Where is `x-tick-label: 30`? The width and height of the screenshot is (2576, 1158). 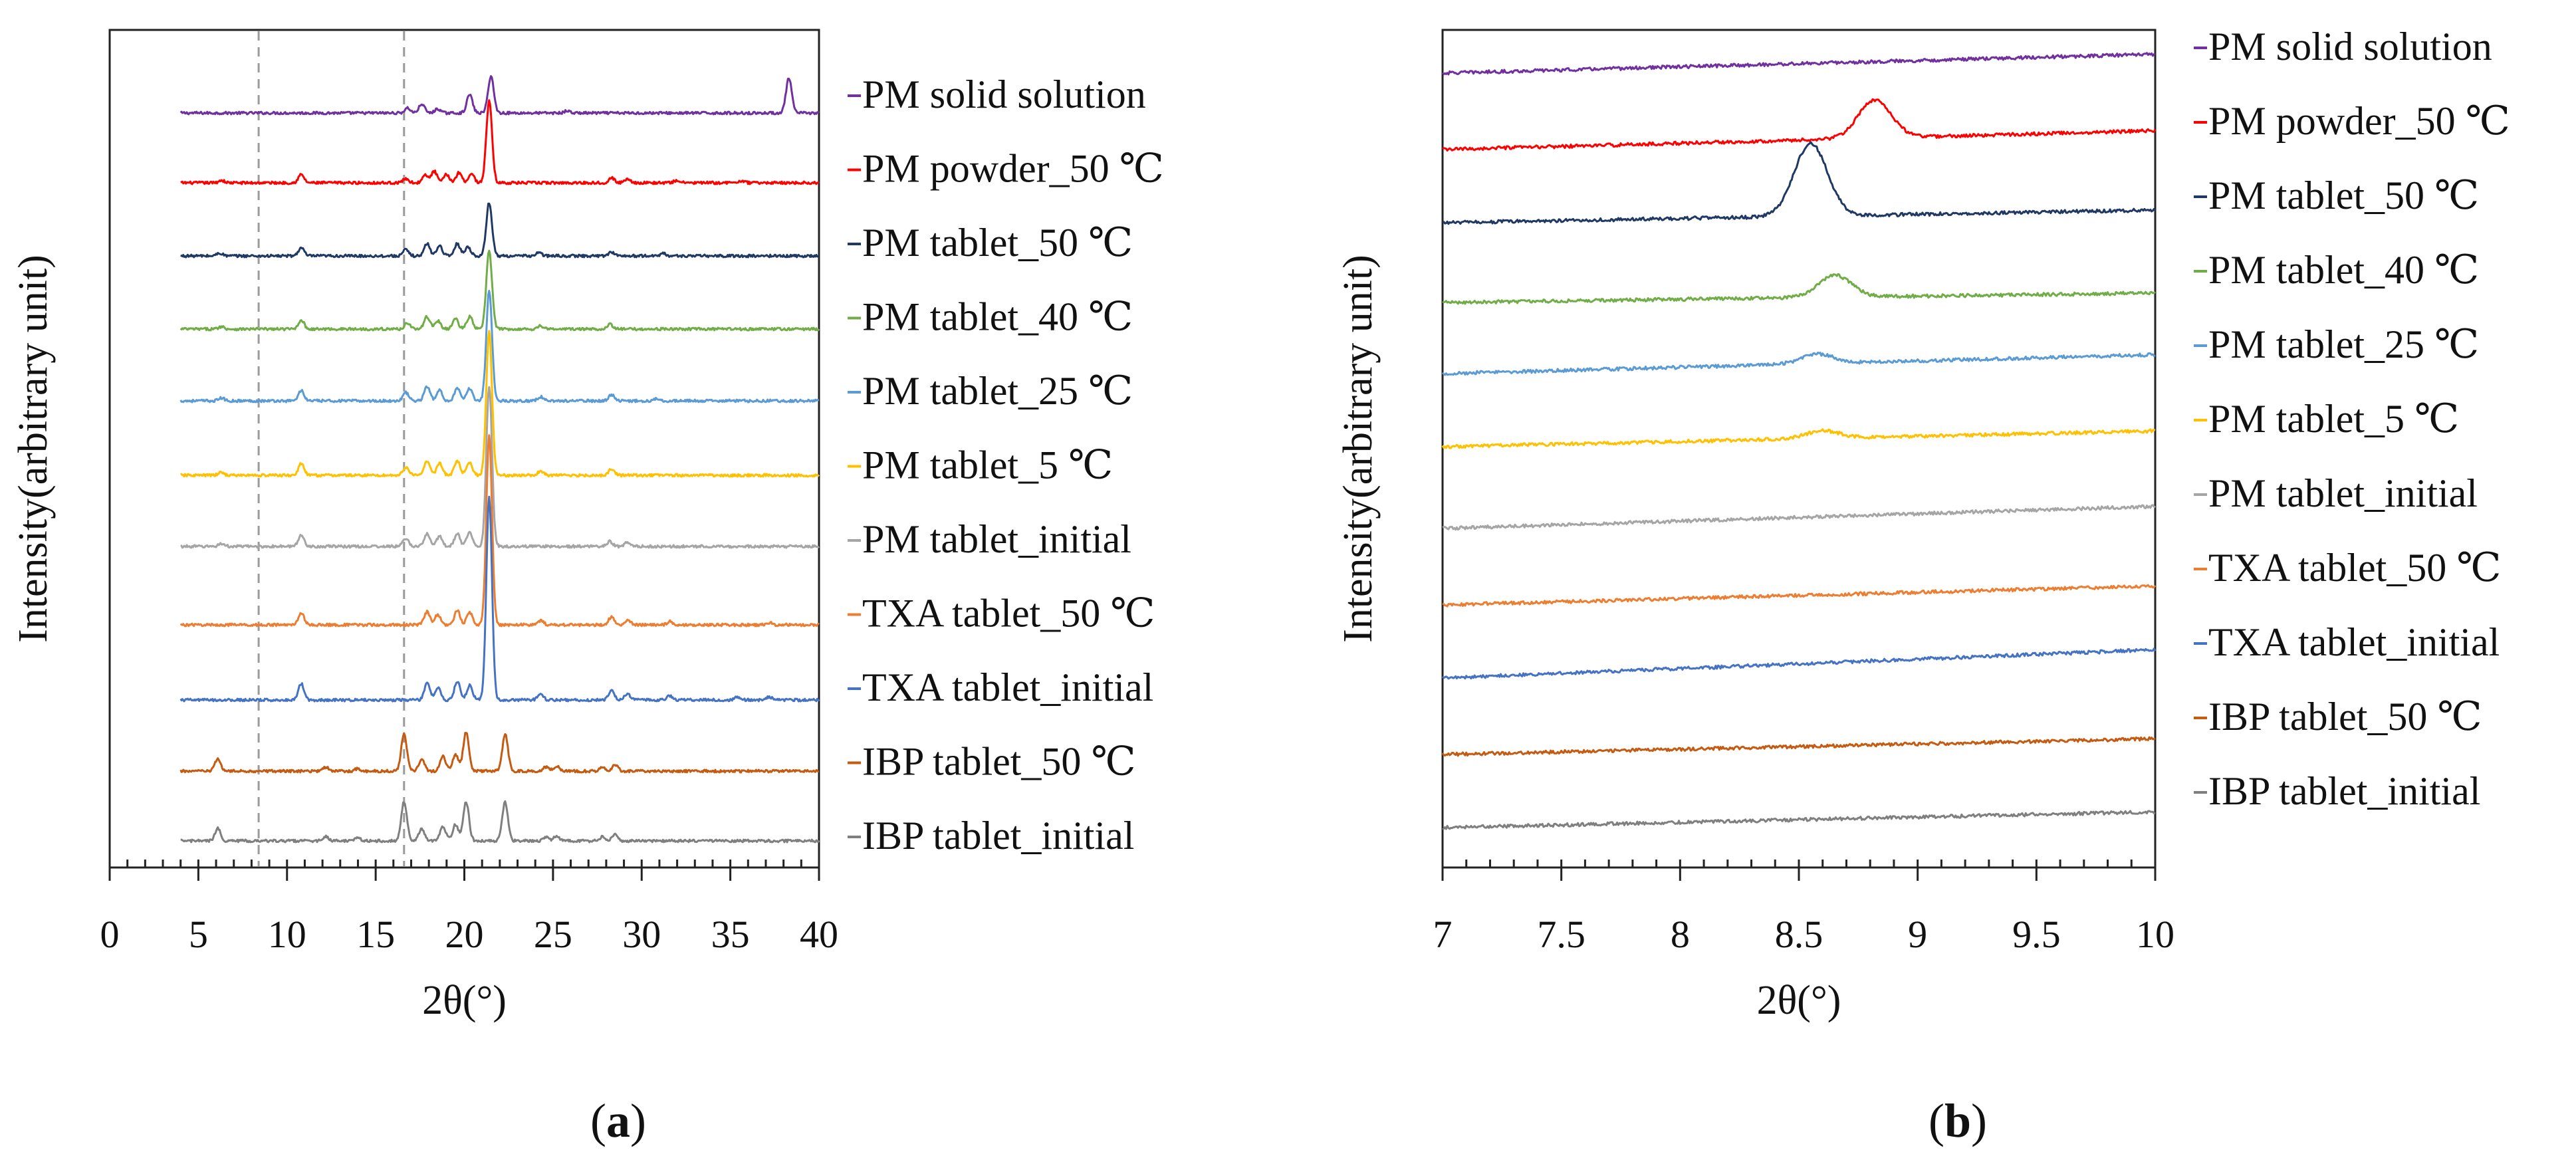 x-tick-label: 30 is located at coordinates (641, 934).